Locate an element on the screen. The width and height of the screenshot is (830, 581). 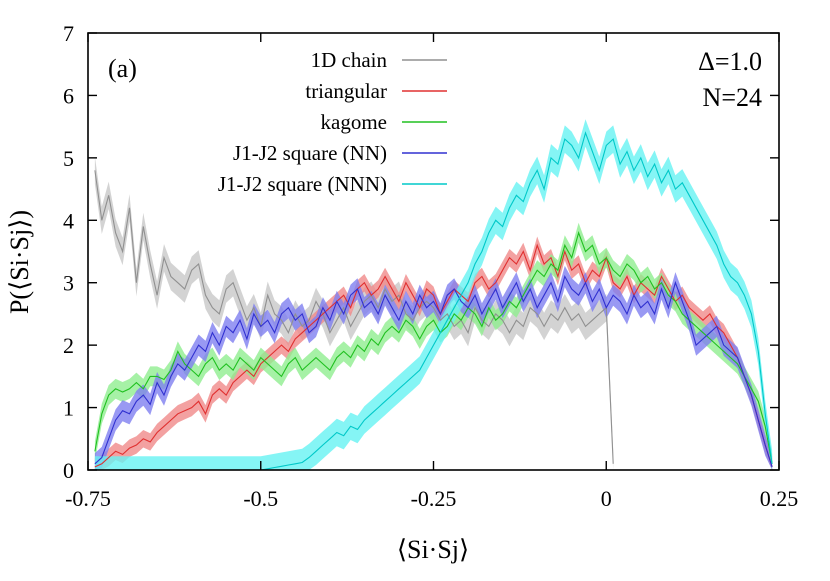
x-tick-label: -0.5 is located at coordinates (260, 498).